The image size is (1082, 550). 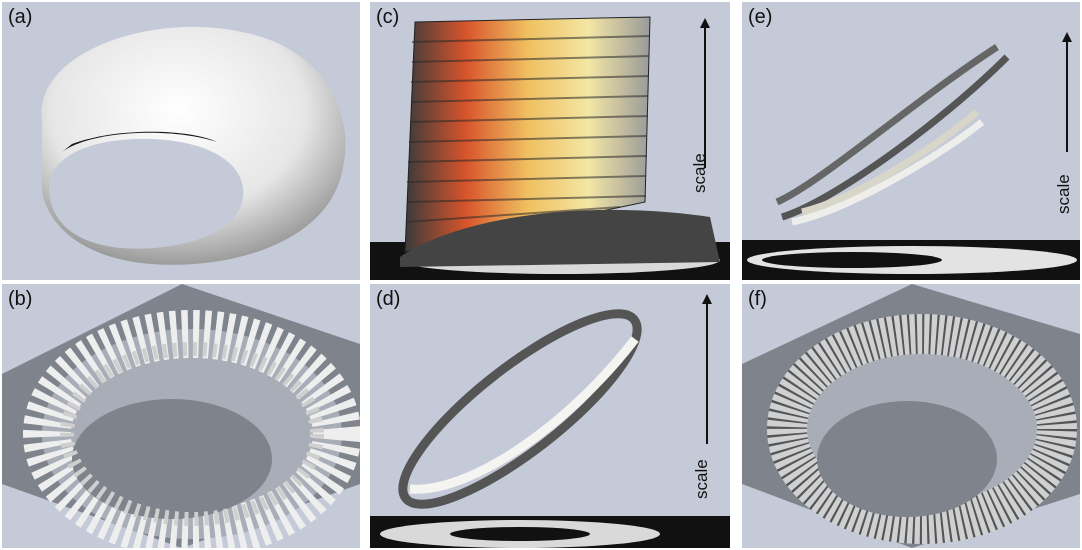 What do you see at coordinates (701, 479) in the screenshot?
I see `scale-label-d: scale` at bounding box center [701, 479].